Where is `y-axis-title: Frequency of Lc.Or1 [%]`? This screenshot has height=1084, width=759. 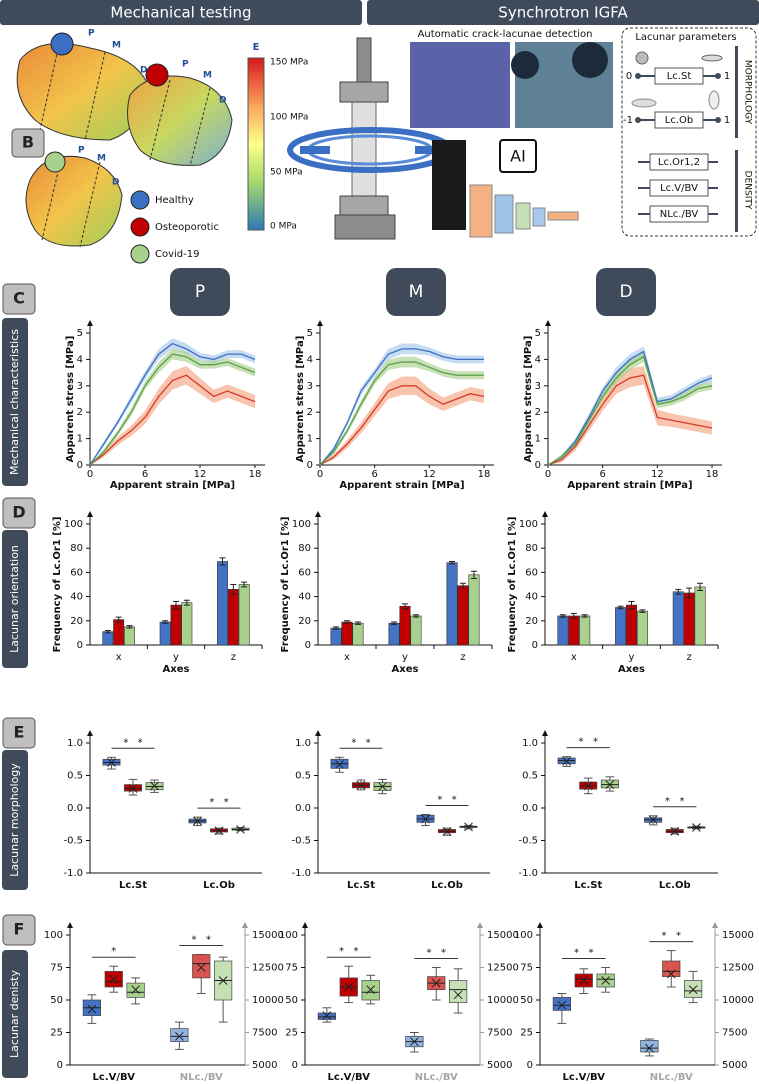
y-axis-title: Frequency of Lc.Or1 [%] is located at coordinates (57, 585).